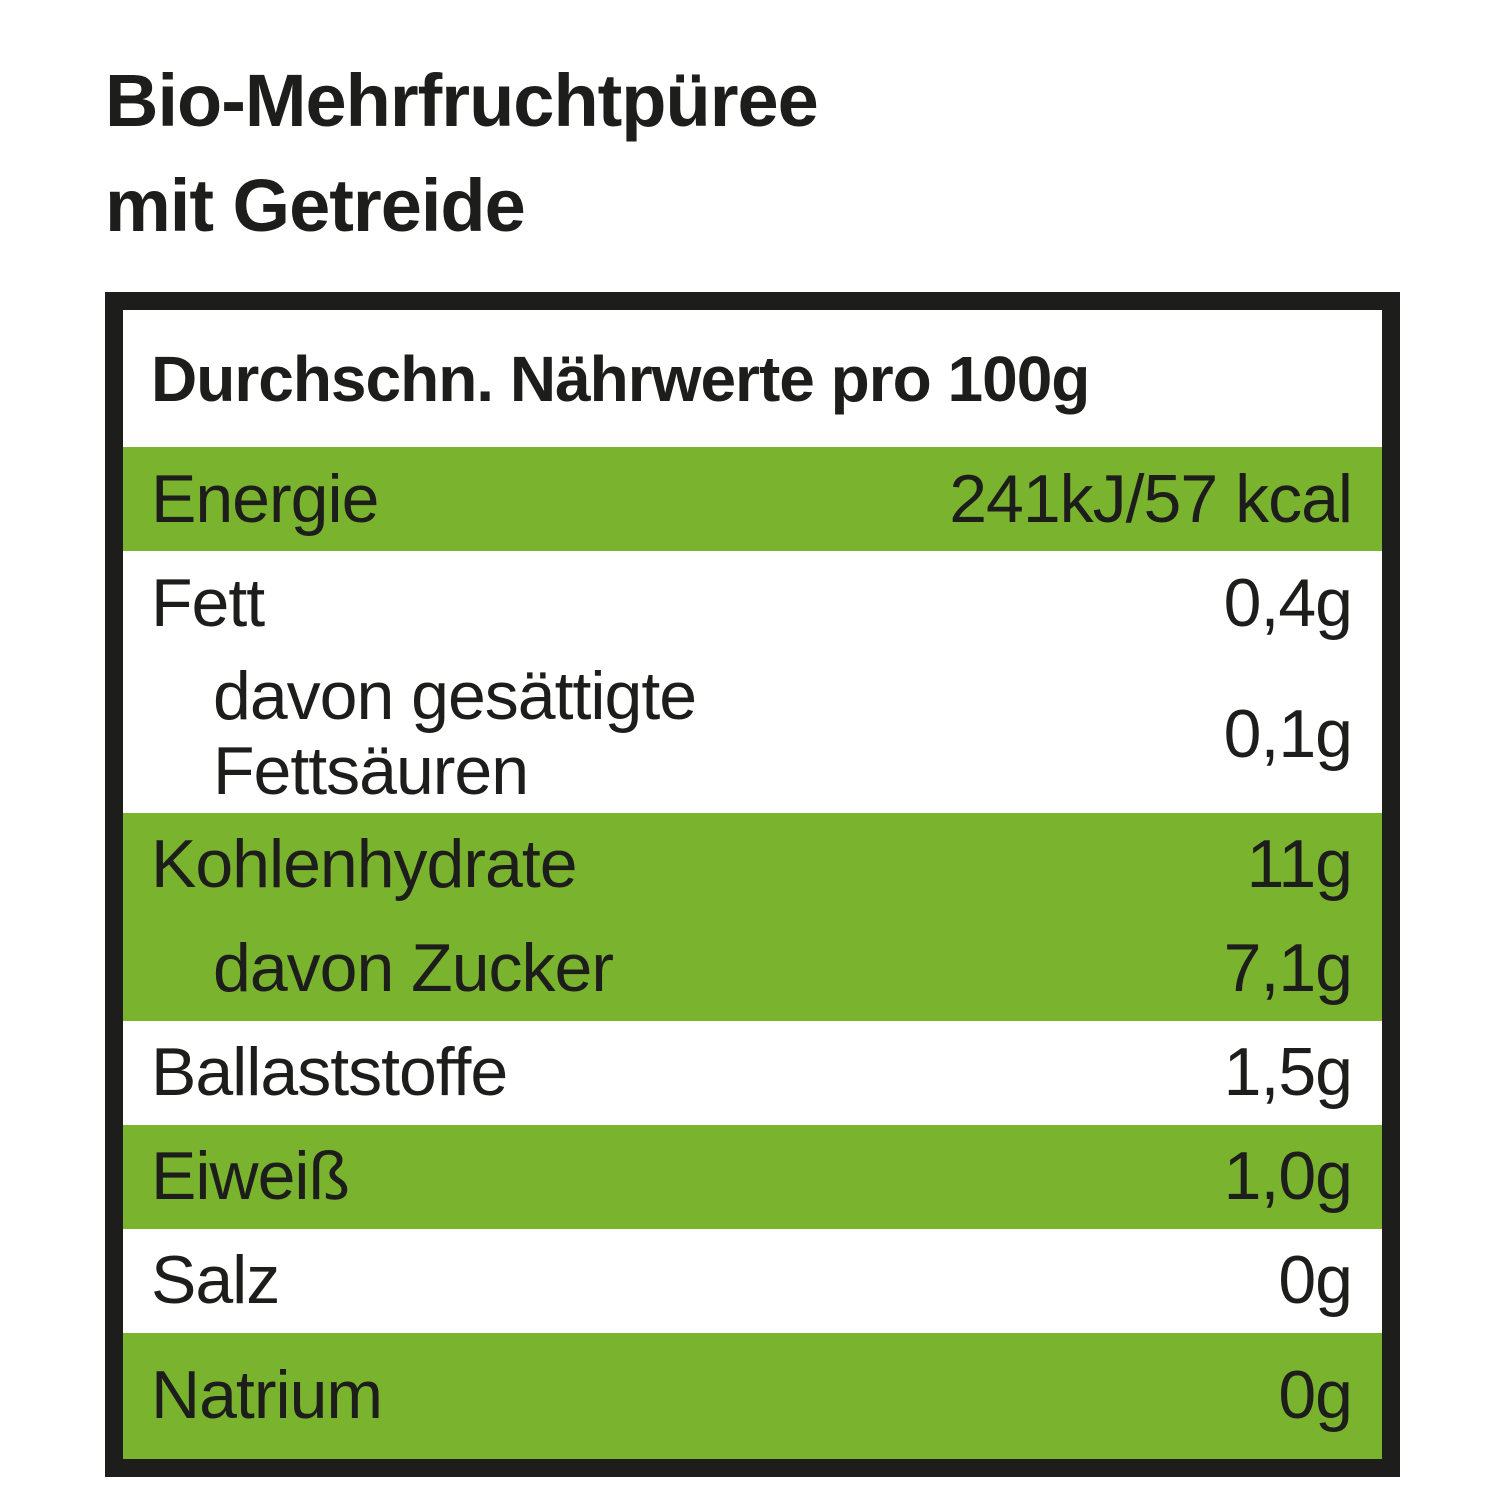  What do you see at coordinates (1299, 864) in the screenshot?
I see `row-value: 11g` at bounding box center [1299, 864].